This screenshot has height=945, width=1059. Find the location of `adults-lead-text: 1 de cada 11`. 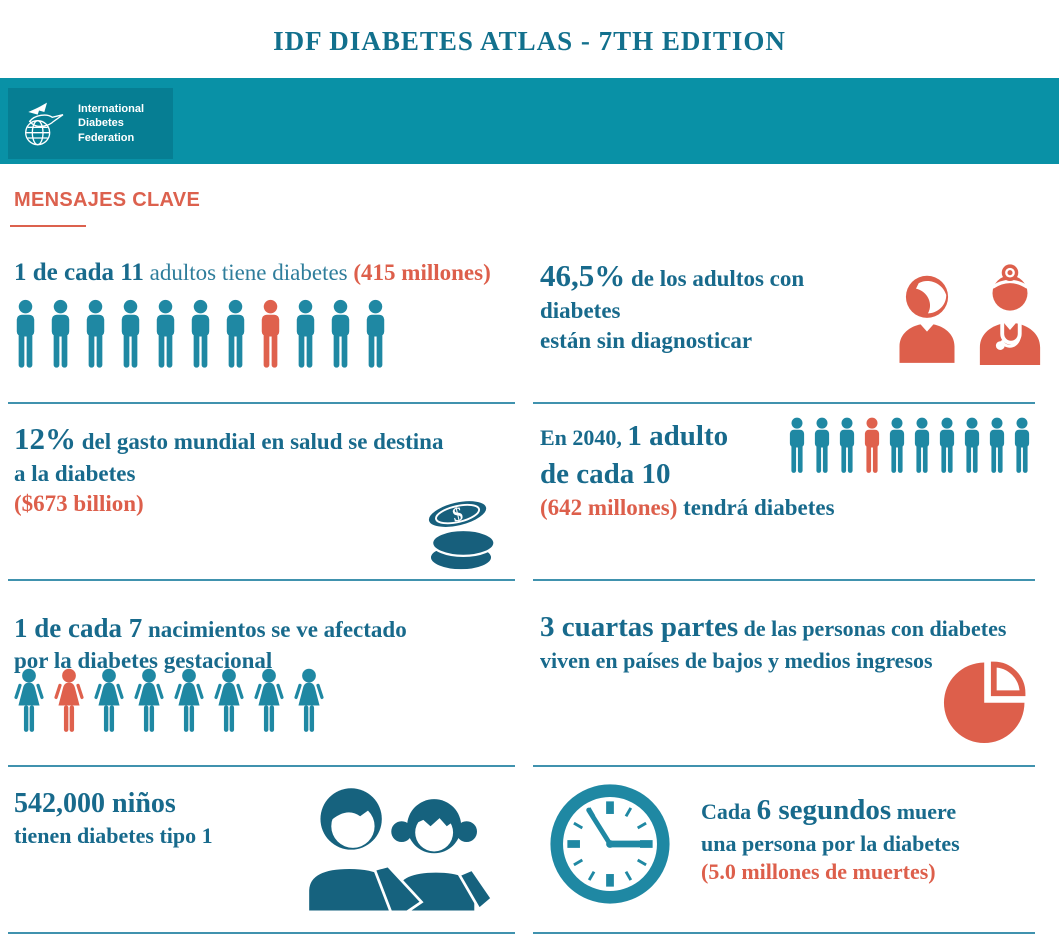

adults-lead-text: 1 de cada 11 is located at coordinates (79, 272).